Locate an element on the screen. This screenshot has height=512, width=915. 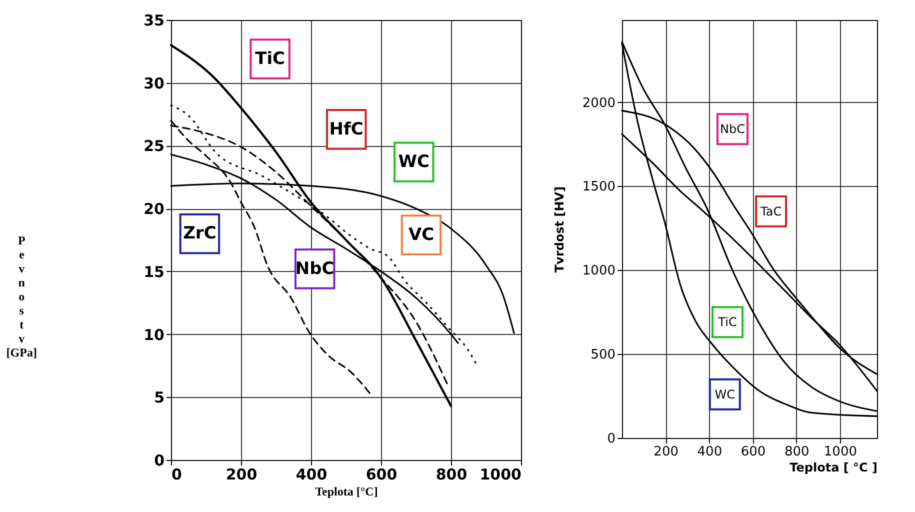
annotation: ZrC is located at coordinates (199, 234).